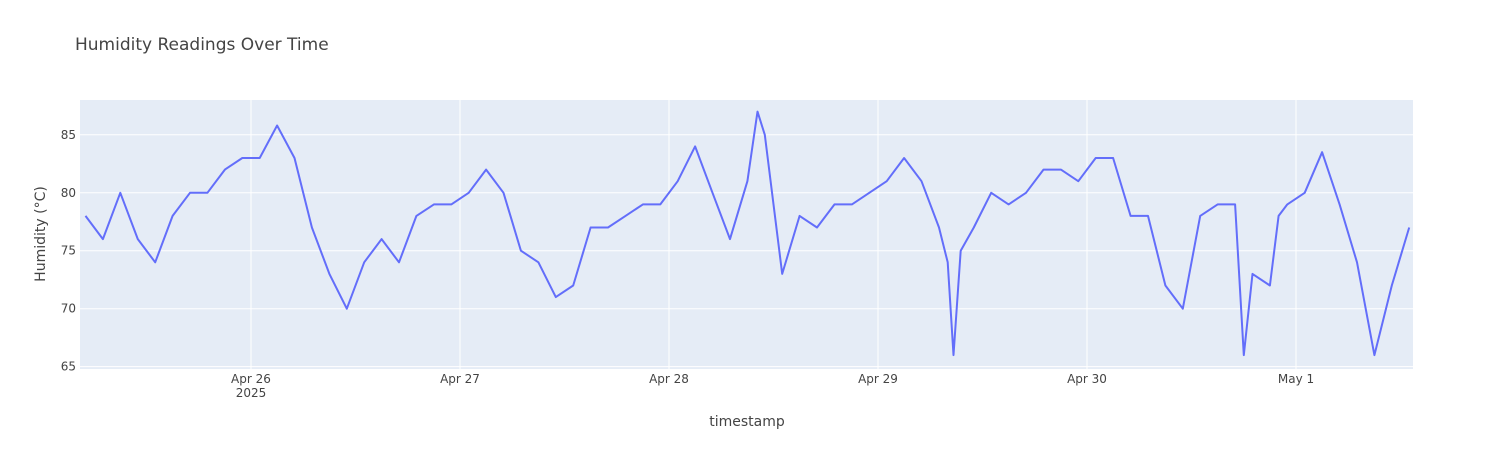  What do you see at coordinates (68, 367) in the screenshot?
I see `y-tick-label: 65` at bounding box center [68, 367].